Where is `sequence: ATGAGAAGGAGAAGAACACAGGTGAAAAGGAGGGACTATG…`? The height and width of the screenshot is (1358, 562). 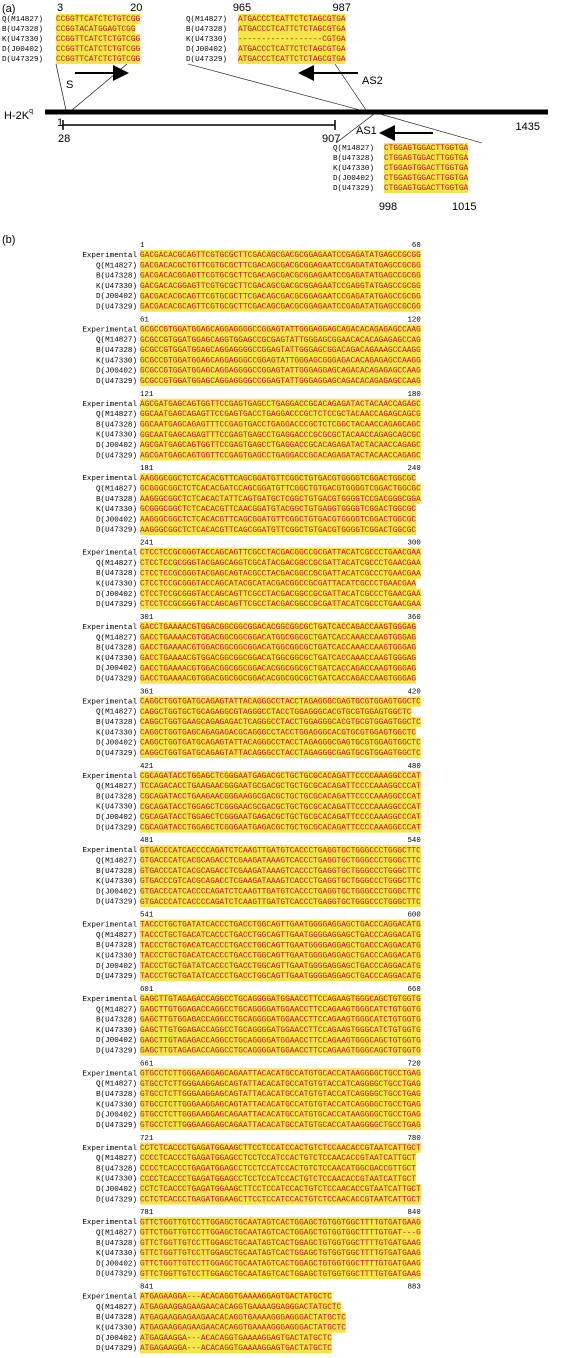 sequence: ATGAGAAGGAGAAGAACACAGGTGAAAAGGAGGGACTATG… is located at coordinates (241, 1308).